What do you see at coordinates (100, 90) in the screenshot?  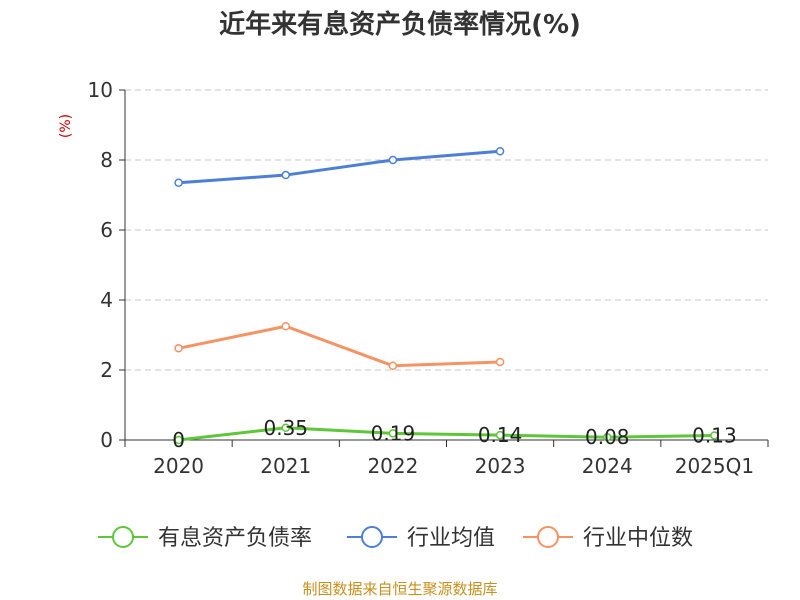 I see `y-tick-label: 10` at bounding box center [100, 90].